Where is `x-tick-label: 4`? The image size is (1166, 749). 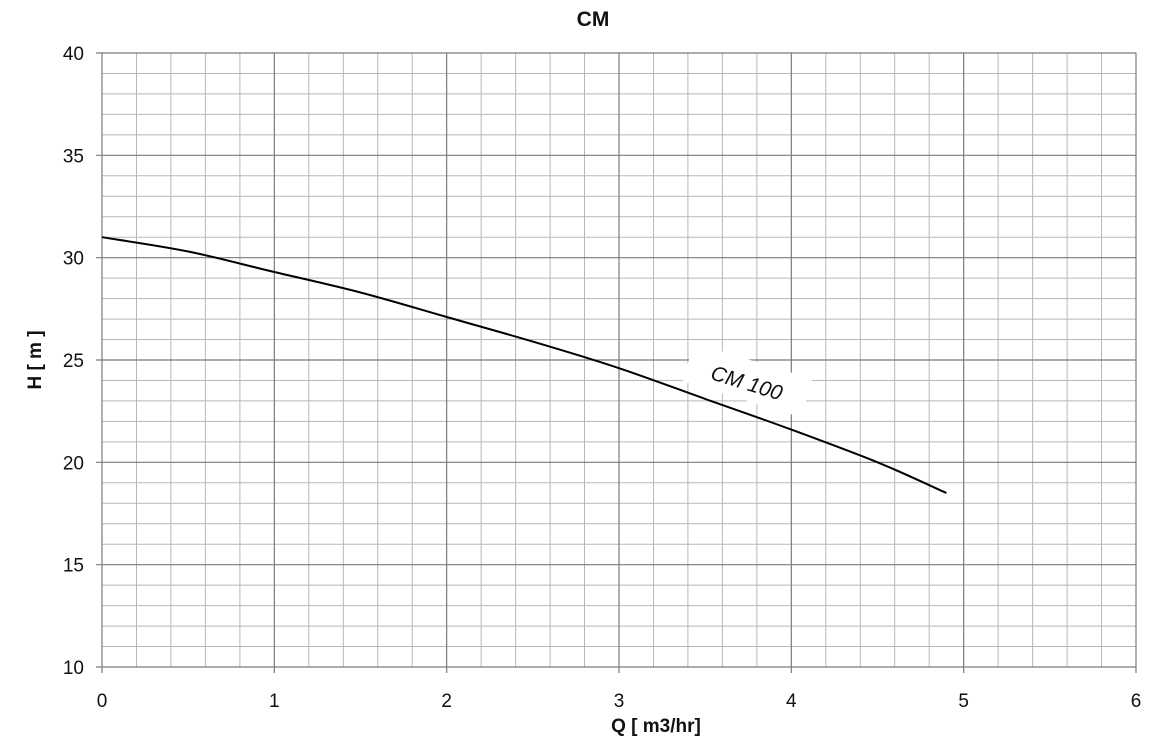
x-tick-label: 4 is located at coordinates (791, 701).